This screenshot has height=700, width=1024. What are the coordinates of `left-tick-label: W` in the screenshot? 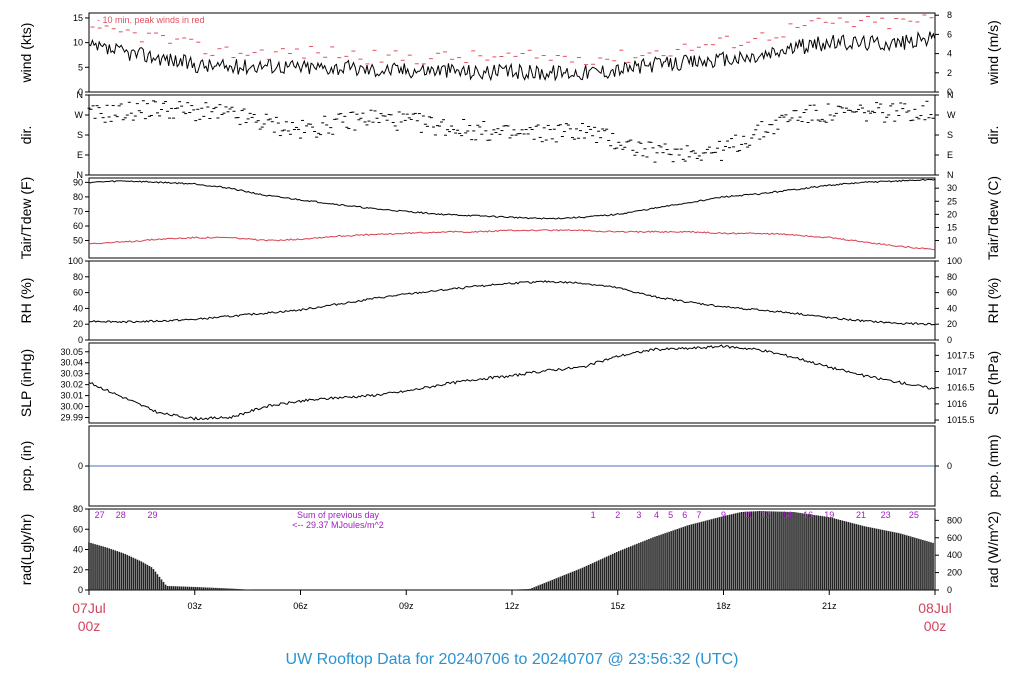 It's located at (79, 115).